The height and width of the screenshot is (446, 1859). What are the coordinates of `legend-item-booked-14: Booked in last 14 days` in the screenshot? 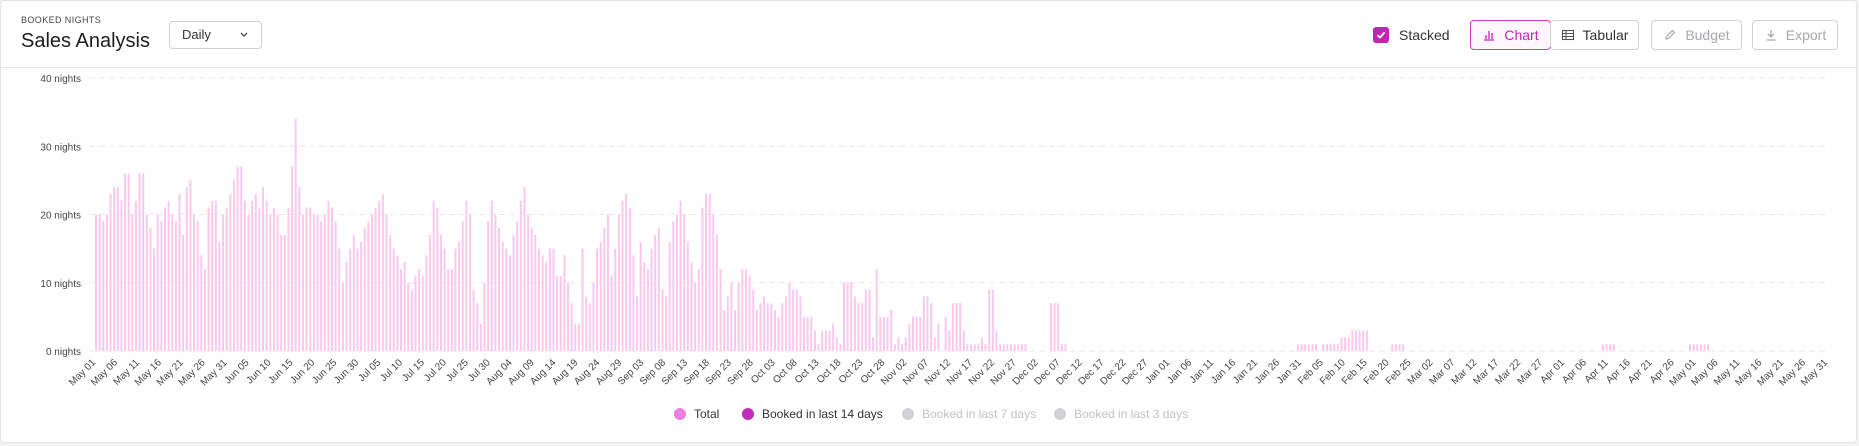 It's located at (812, 414).